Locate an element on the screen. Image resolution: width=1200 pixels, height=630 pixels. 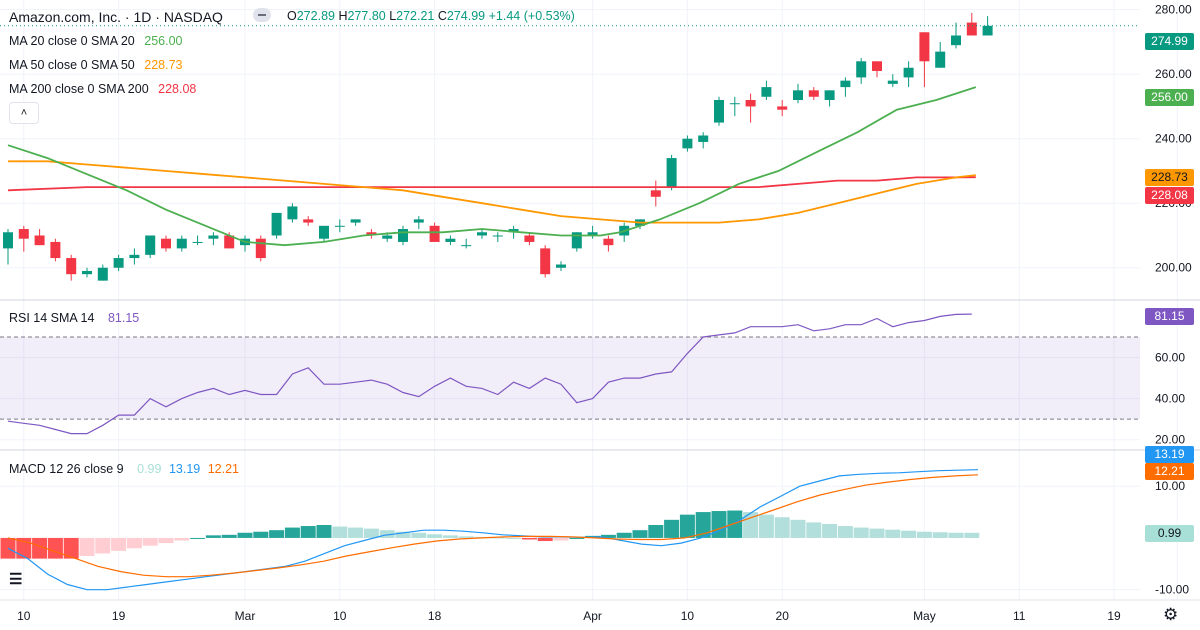
legend-ma50-value: 228.73 is located at coordinates (163, 65).